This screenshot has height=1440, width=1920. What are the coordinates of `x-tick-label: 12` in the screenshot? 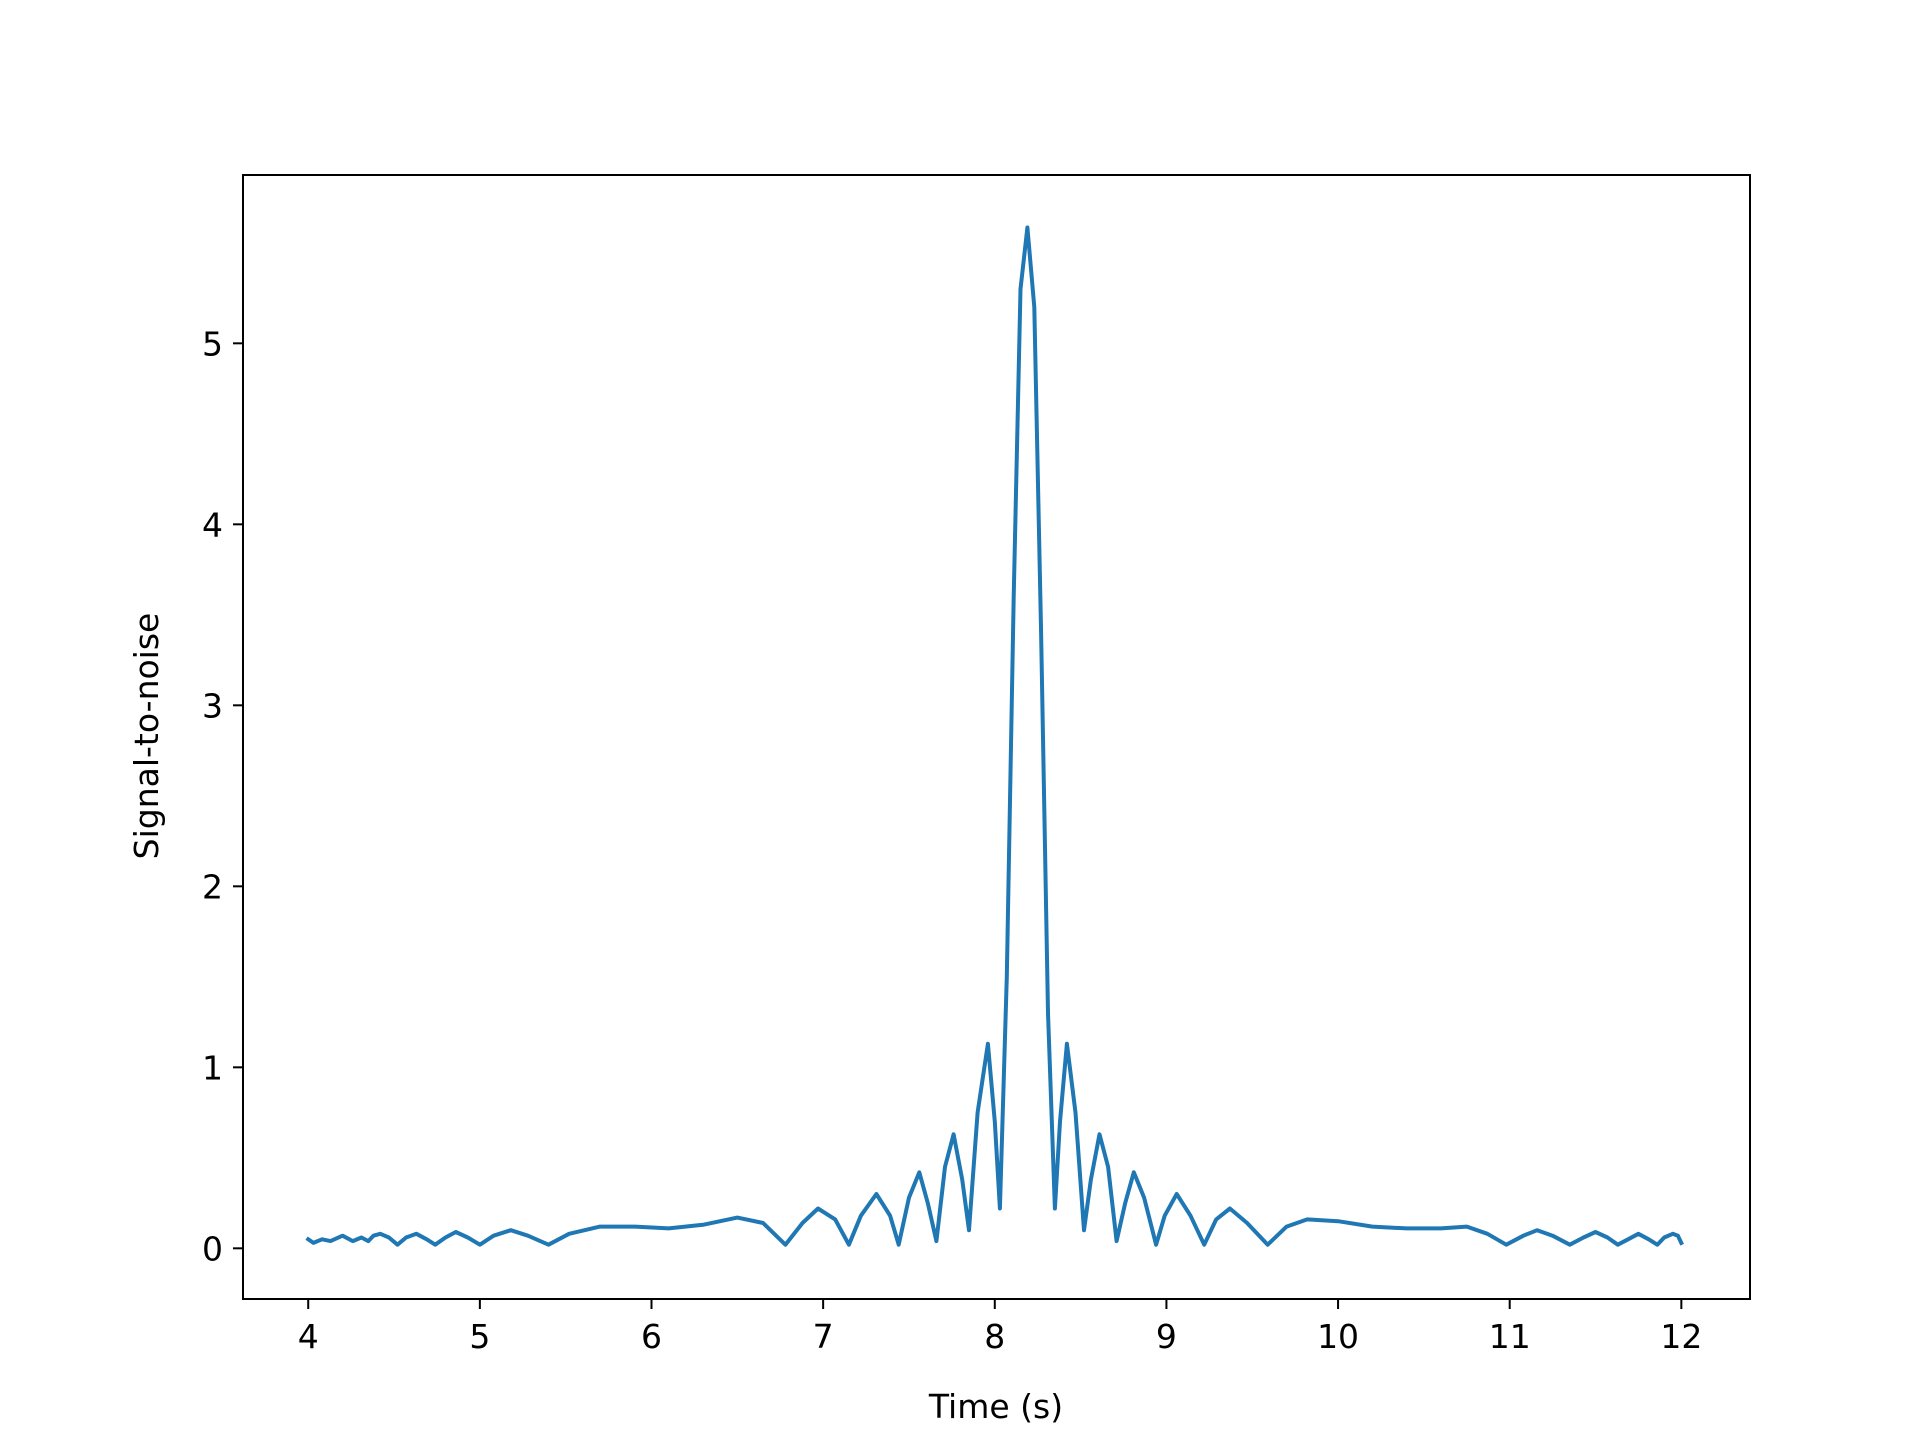 It's located at (1681, 1336).